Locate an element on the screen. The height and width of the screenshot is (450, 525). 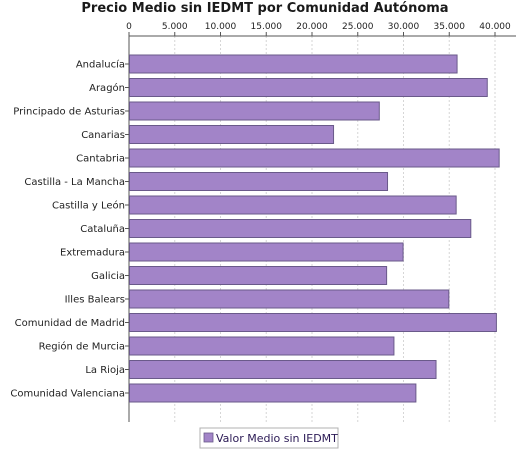
category-label: Castilla y León is located at coordinates (88, 206).